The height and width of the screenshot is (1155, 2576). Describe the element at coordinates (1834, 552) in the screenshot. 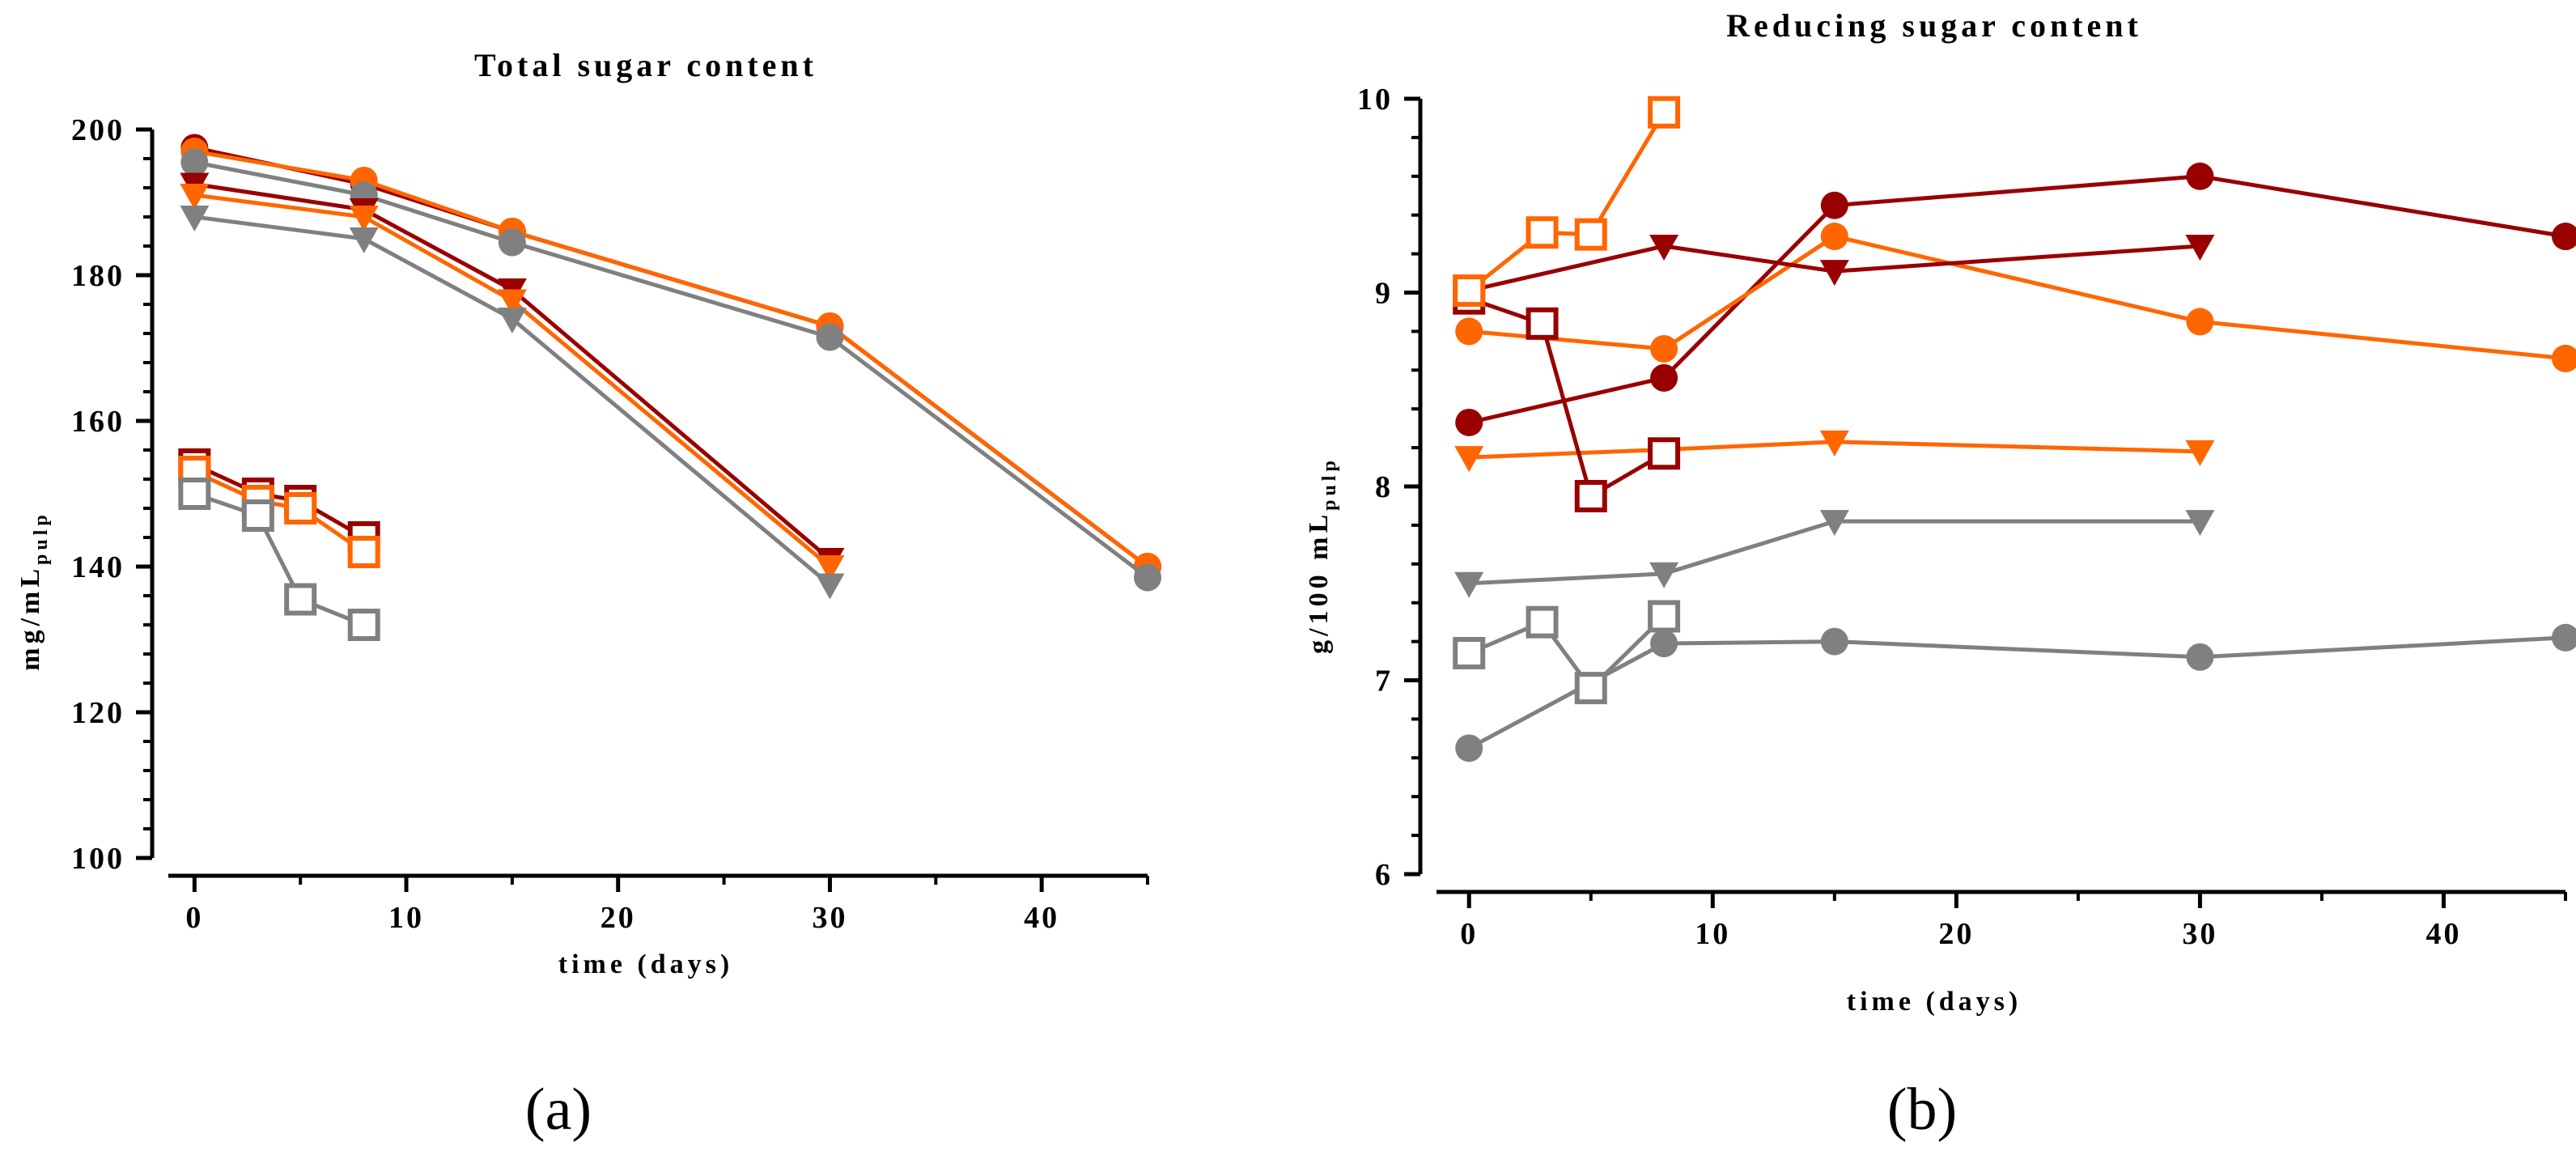

I see `chart-b-series-line-grey-triangle` at that location.